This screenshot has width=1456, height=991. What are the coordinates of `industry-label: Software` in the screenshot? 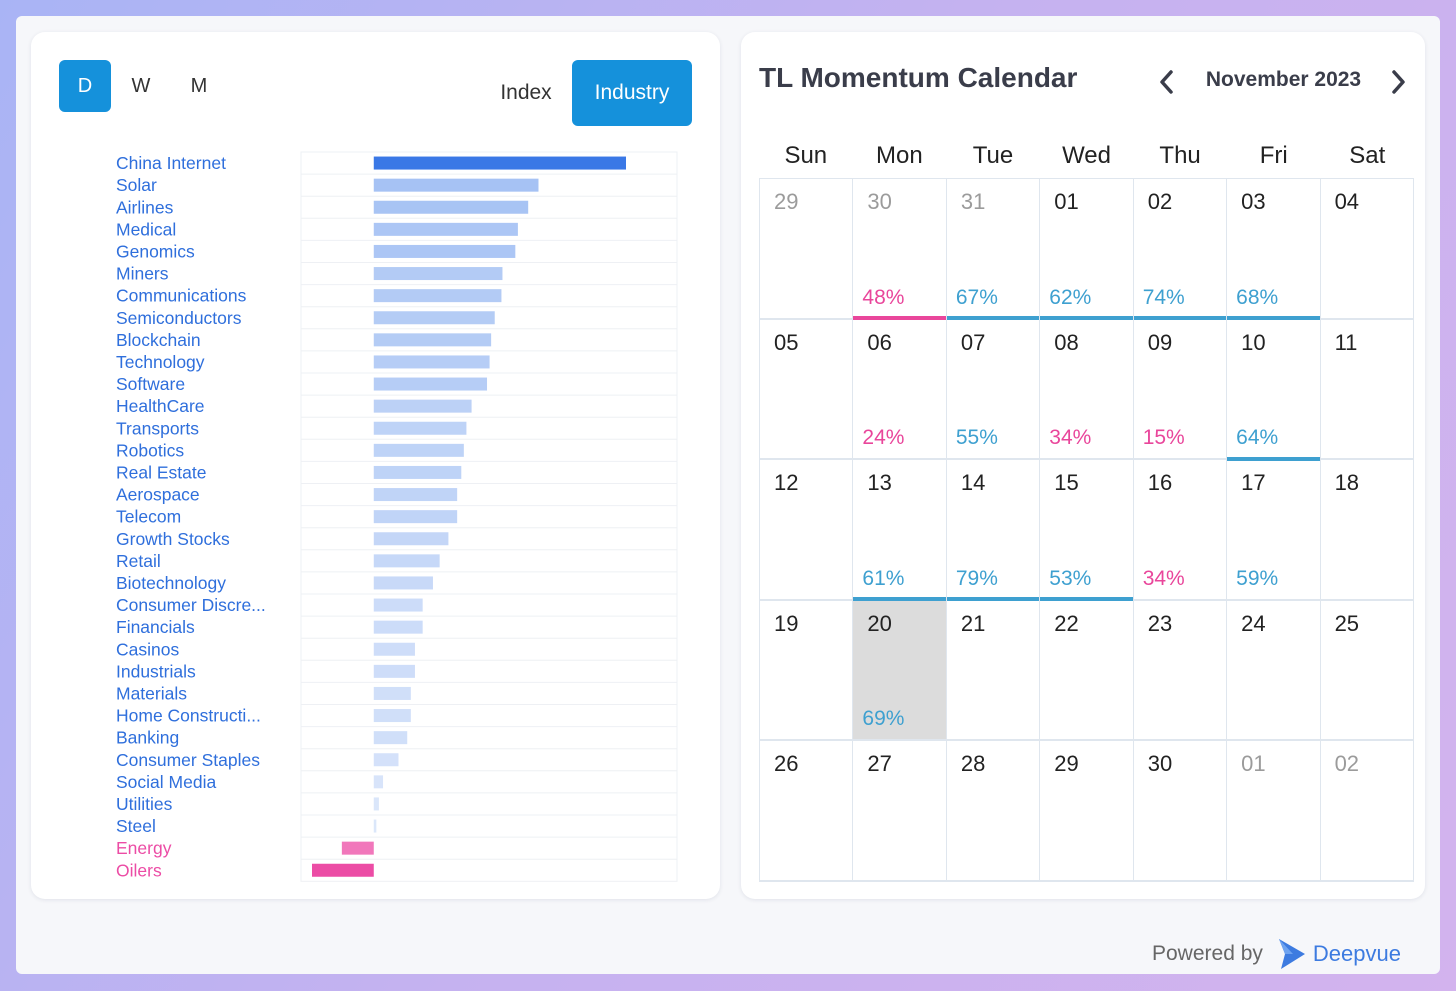 It's located at (150, 384).